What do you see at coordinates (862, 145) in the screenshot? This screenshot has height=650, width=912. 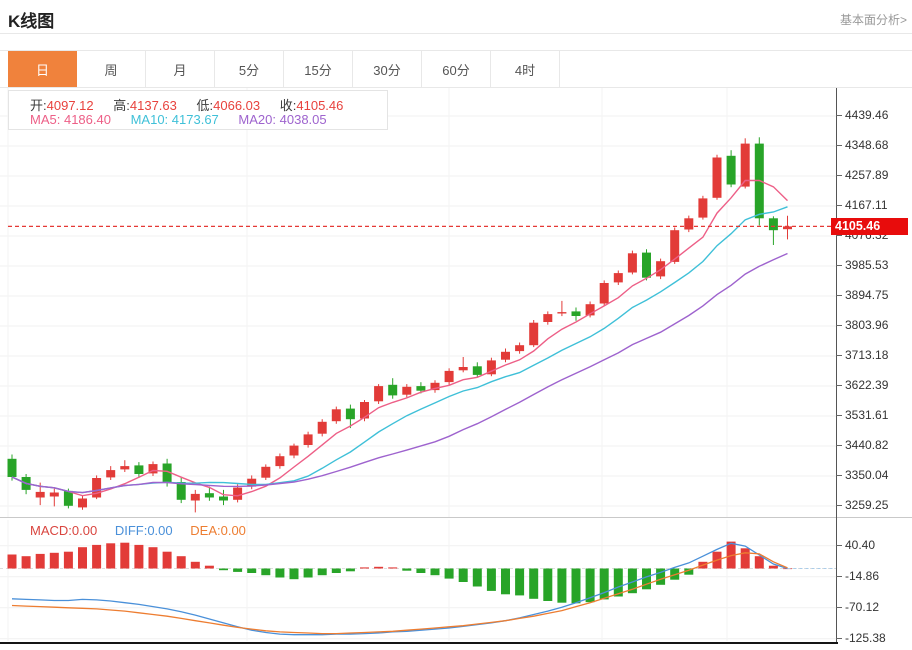 I see `price-tick-label: 4348.68` at bounding box center [862, 145].